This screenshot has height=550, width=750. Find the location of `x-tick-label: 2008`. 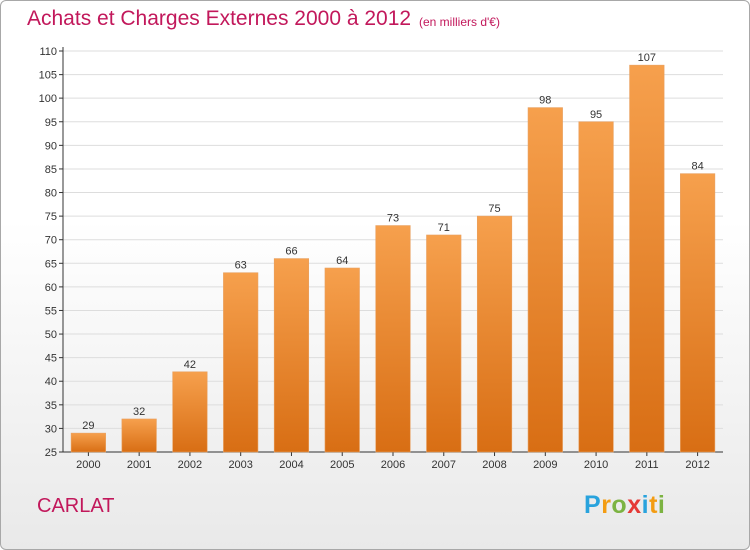

x-tick-label: 2008 is located at coordinates (494, 465).